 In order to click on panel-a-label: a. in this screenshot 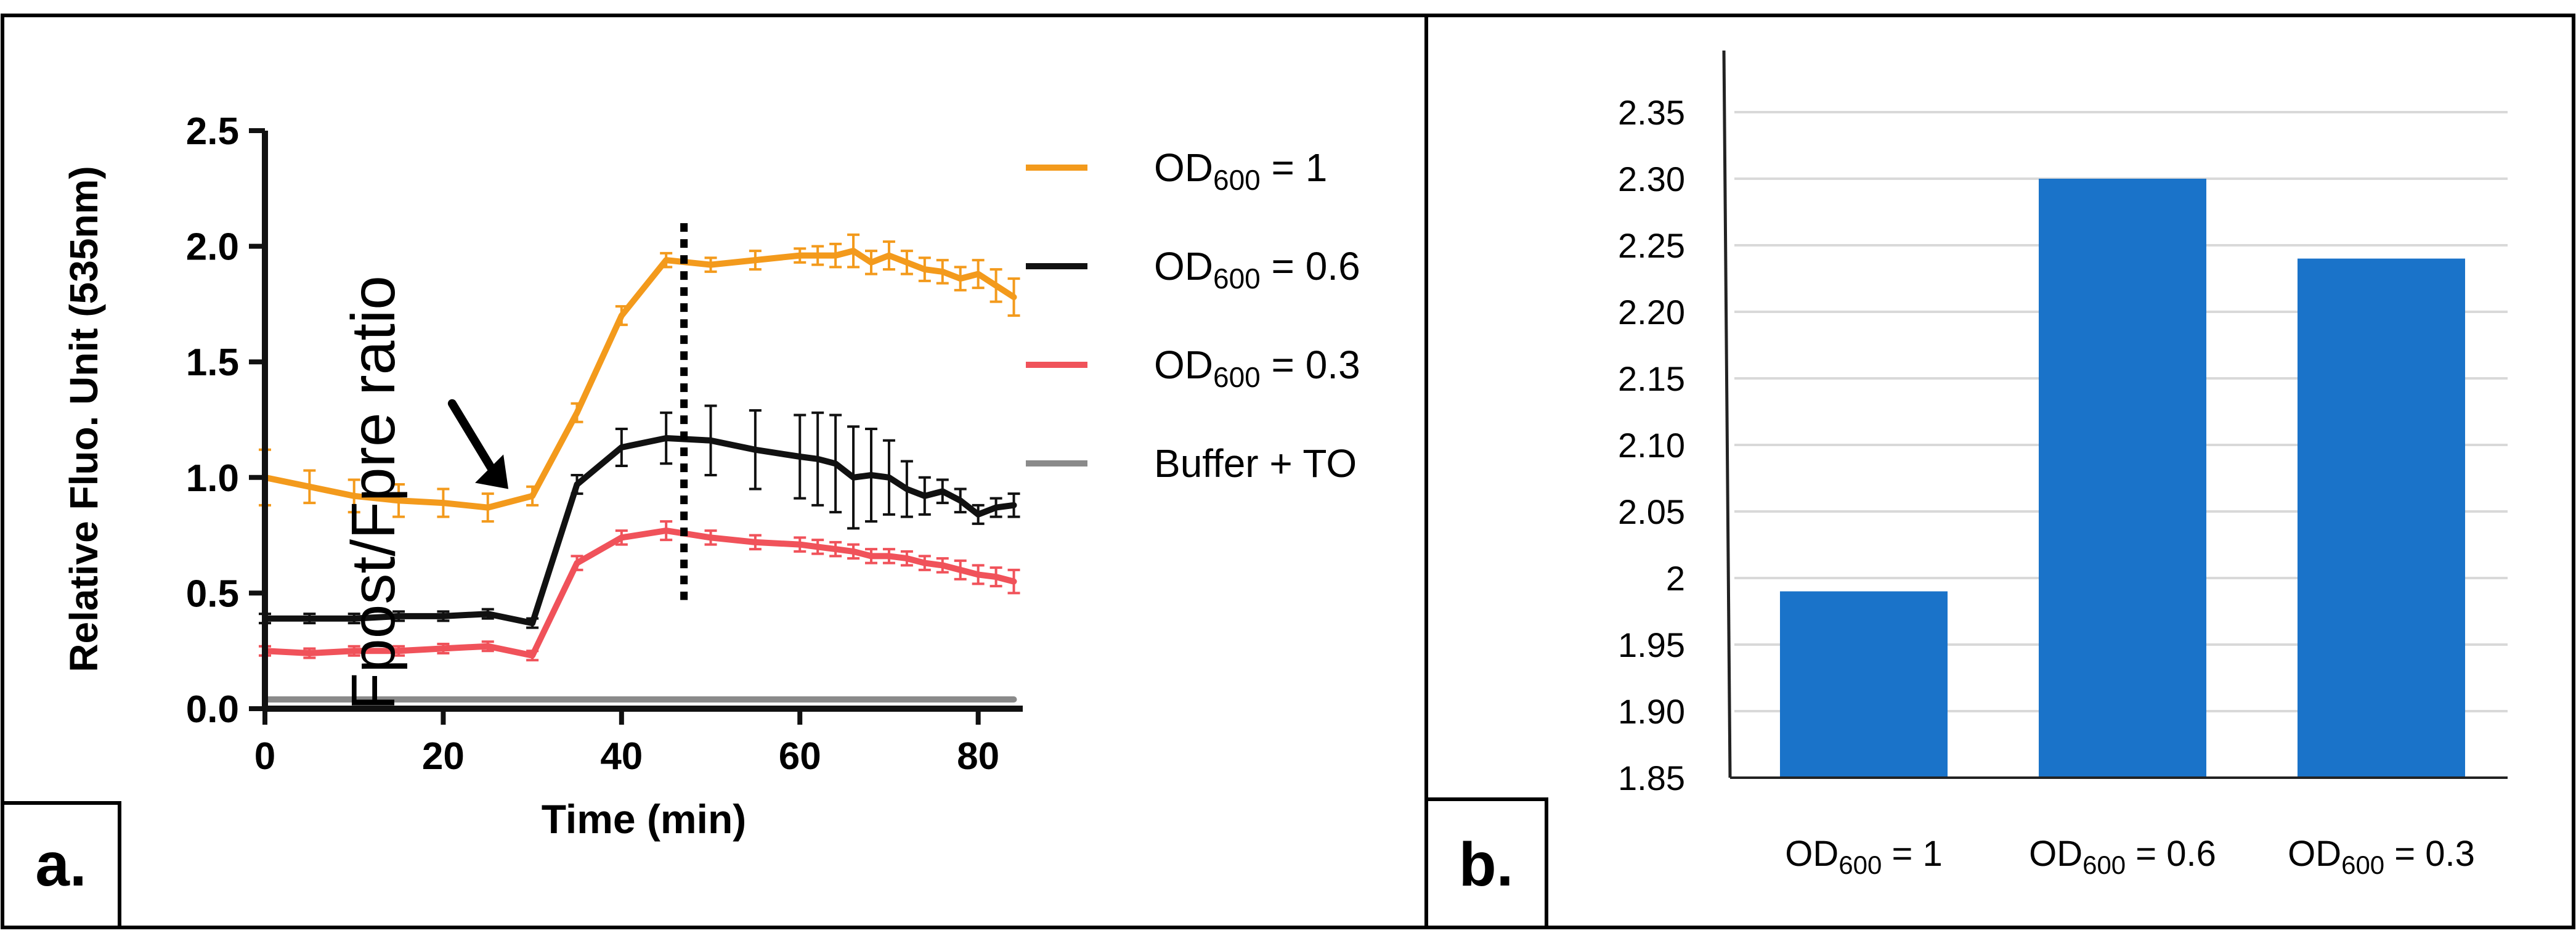, I will do `click(60, 865)`.